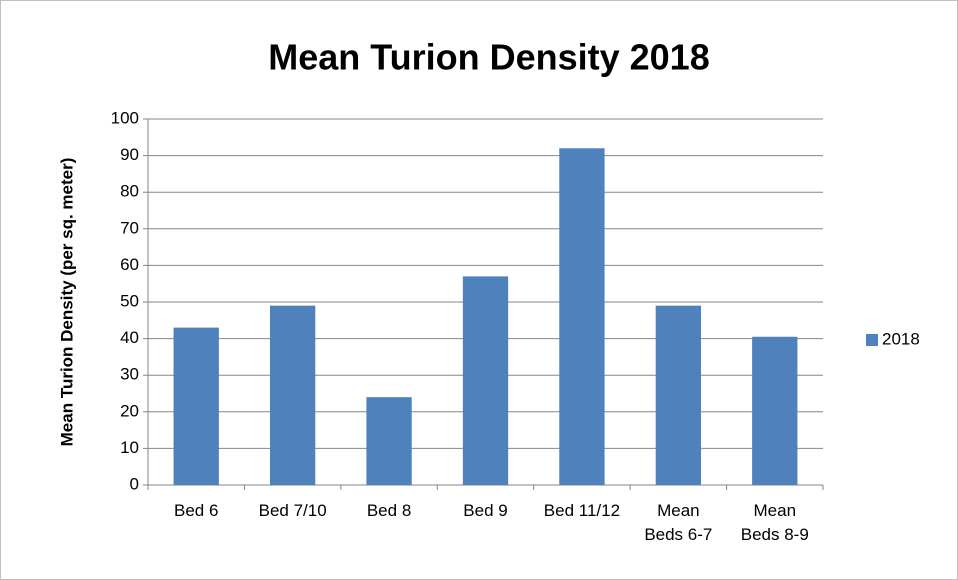  What do you see at coordinates (774, 522) in the screenshot?
I see `x-tick-label: Mean Beds 8-9` at bounding box center [774, 522].